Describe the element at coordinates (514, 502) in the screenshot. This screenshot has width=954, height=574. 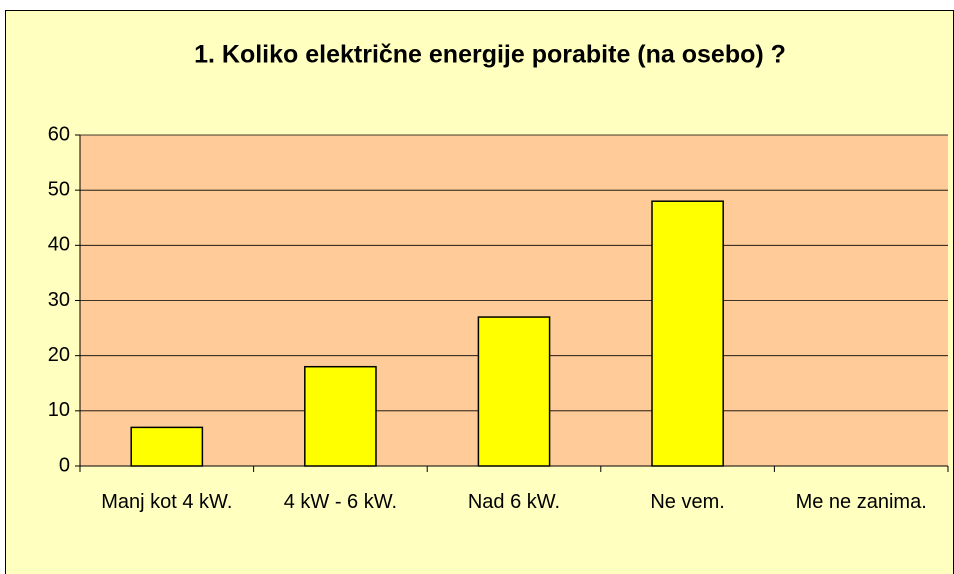
I see `x-tick-label: Nad 6 kW.` at that location.